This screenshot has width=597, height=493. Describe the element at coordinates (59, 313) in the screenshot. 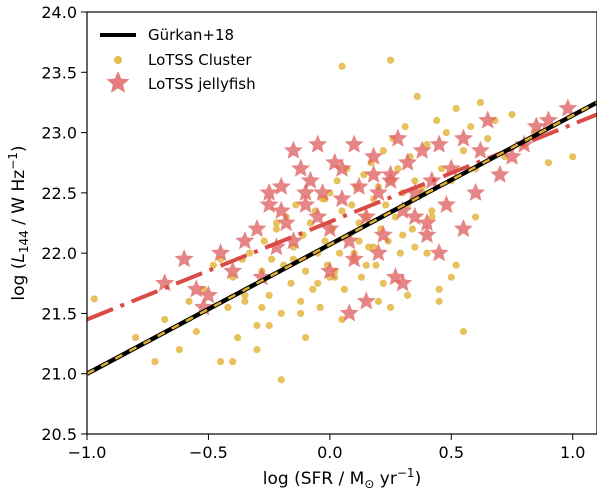

I see `y-tick-label: 21.5` at that location.